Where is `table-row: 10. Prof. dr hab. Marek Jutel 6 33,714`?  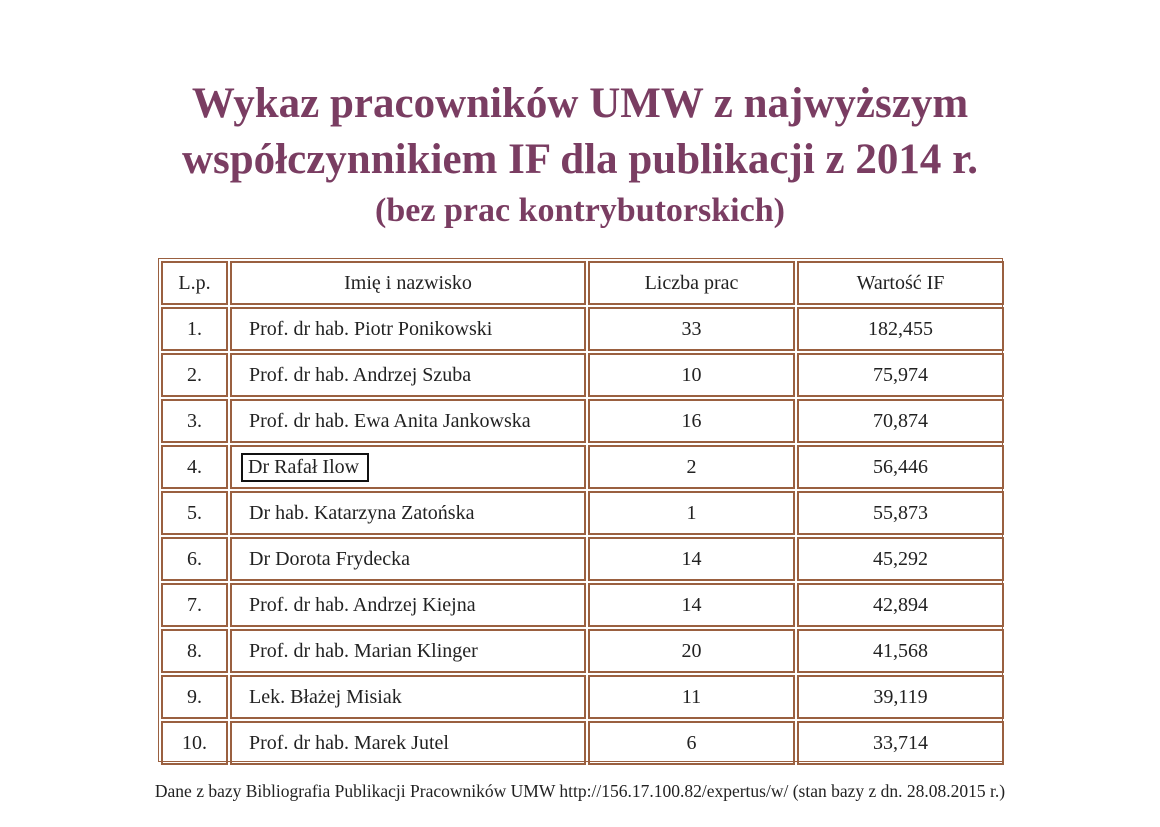
table-row: 10. Prof. dr hab. Marek Jutel 6 33,714 is located at coordinates (582, 743).